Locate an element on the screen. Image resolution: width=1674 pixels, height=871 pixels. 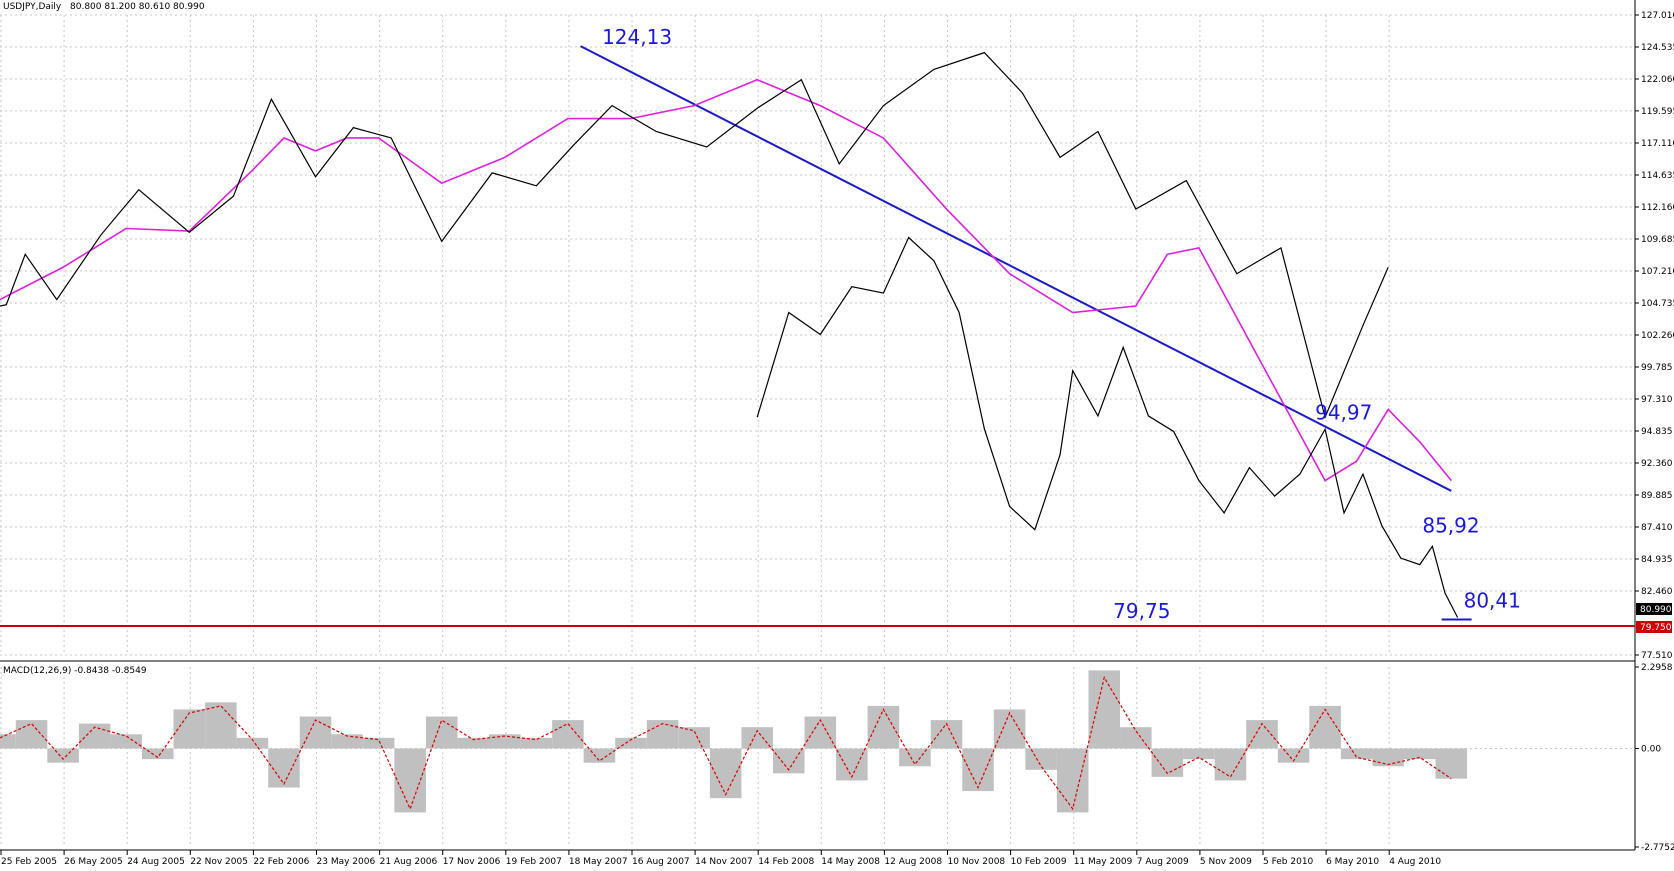
x-tick-label-10: 16 Aug 2007 is located at coordinates (661, 862).